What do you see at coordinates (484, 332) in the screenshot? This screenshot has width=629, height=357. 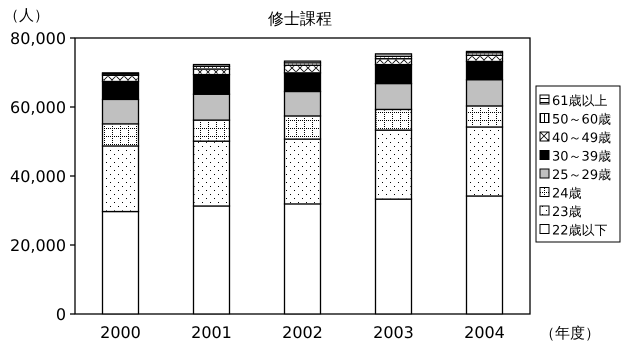 I see `x-tick-label: 2004` at bounding box center [484, 332].